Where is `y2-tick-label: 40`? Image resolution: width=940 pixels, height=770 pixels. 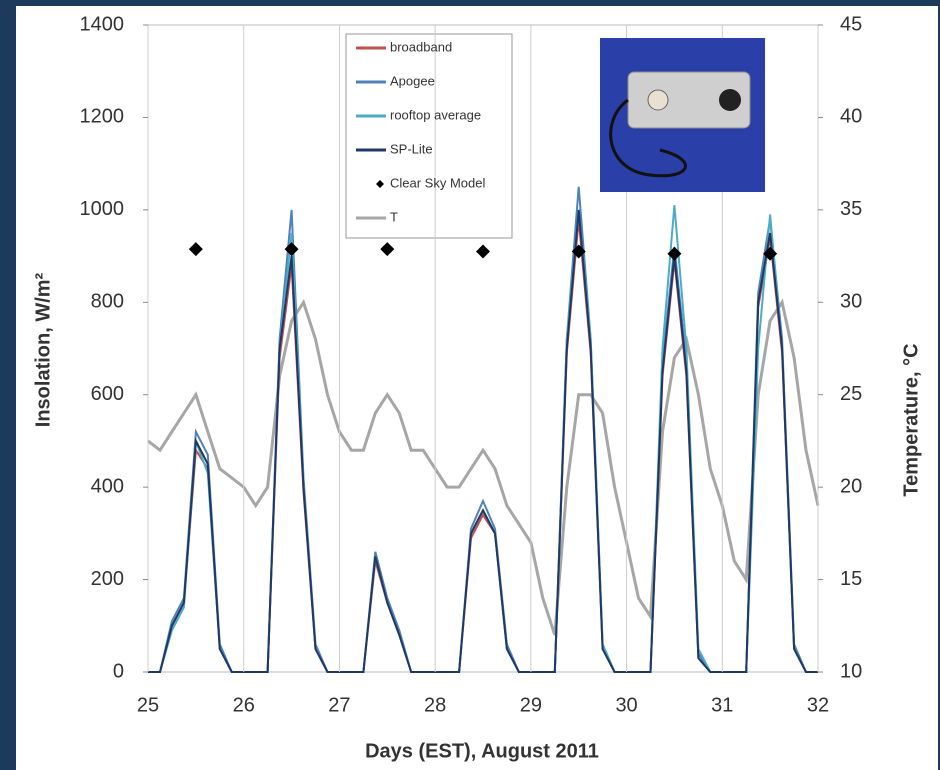 y2-tick-label: 40 is located at coordinates (851, 117).